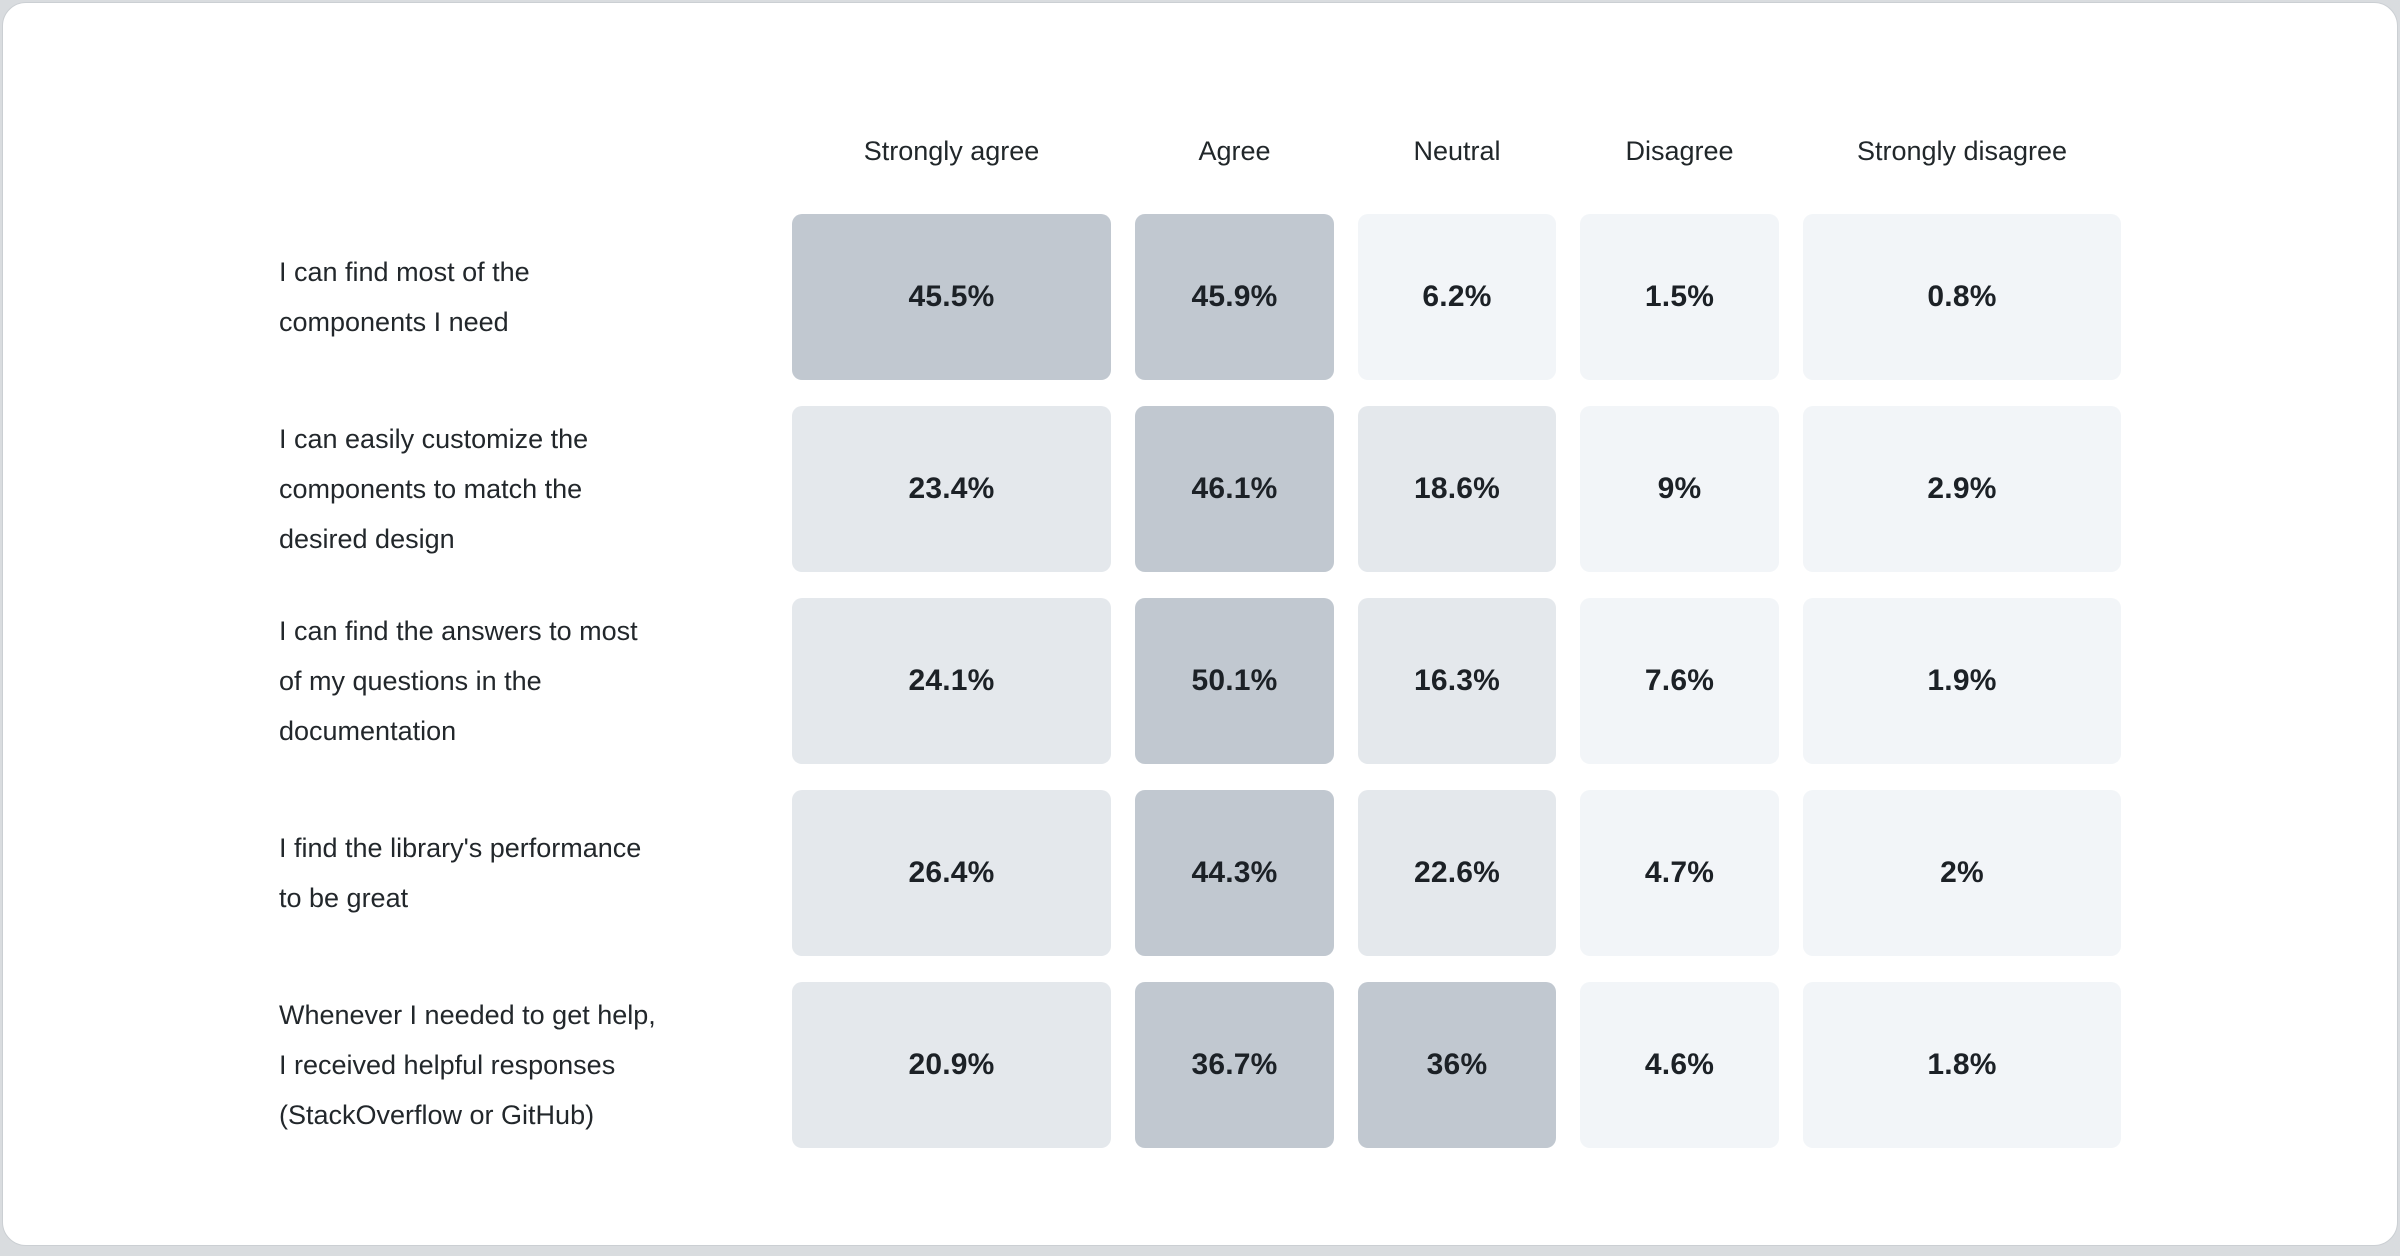 This screenshot has width=2400, height=1256. What do you see at coordinates (523, 151) in the screenshot?
I see `heatmap-corner-spacer` at bounding box center [523, 151].